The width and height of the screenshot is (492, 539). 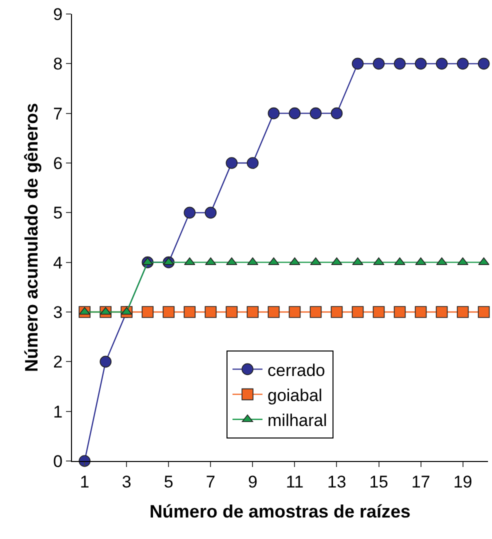 What do you see at coordinates (58, 64) in the screenshot?
I see `y-tick-label: 8` at bounding box center [58, 64].